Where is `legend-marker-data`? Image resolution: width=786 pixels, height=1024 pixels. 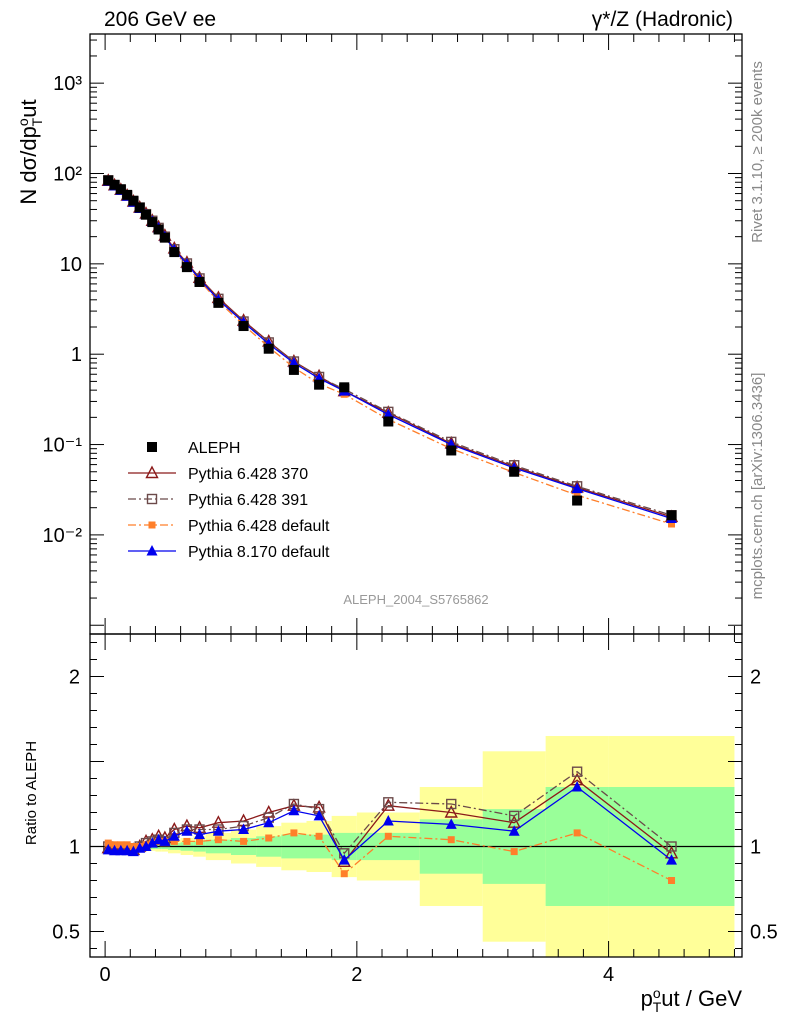
legend-marker-data is located at coordinates (152, 447).